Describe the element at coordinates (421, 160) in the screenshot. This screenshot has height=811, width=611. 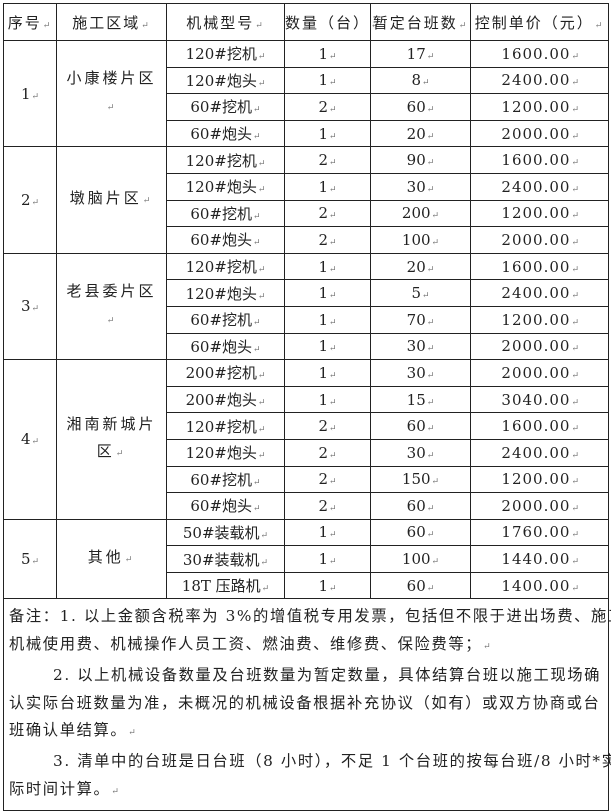
I see `shifts-cell-text: 90` at that location.